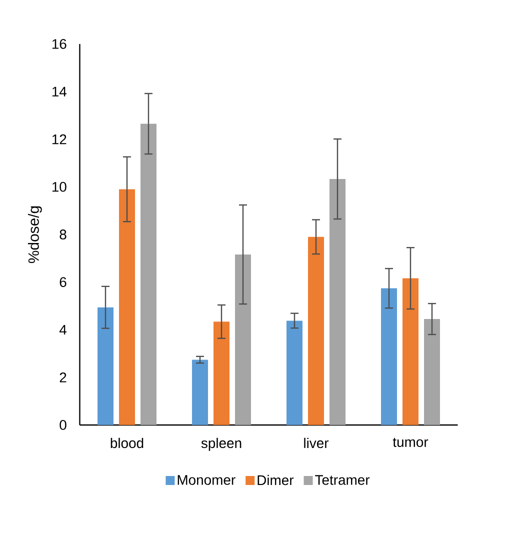  I want to click on x-tick-label: tumor, so click(410, 442).